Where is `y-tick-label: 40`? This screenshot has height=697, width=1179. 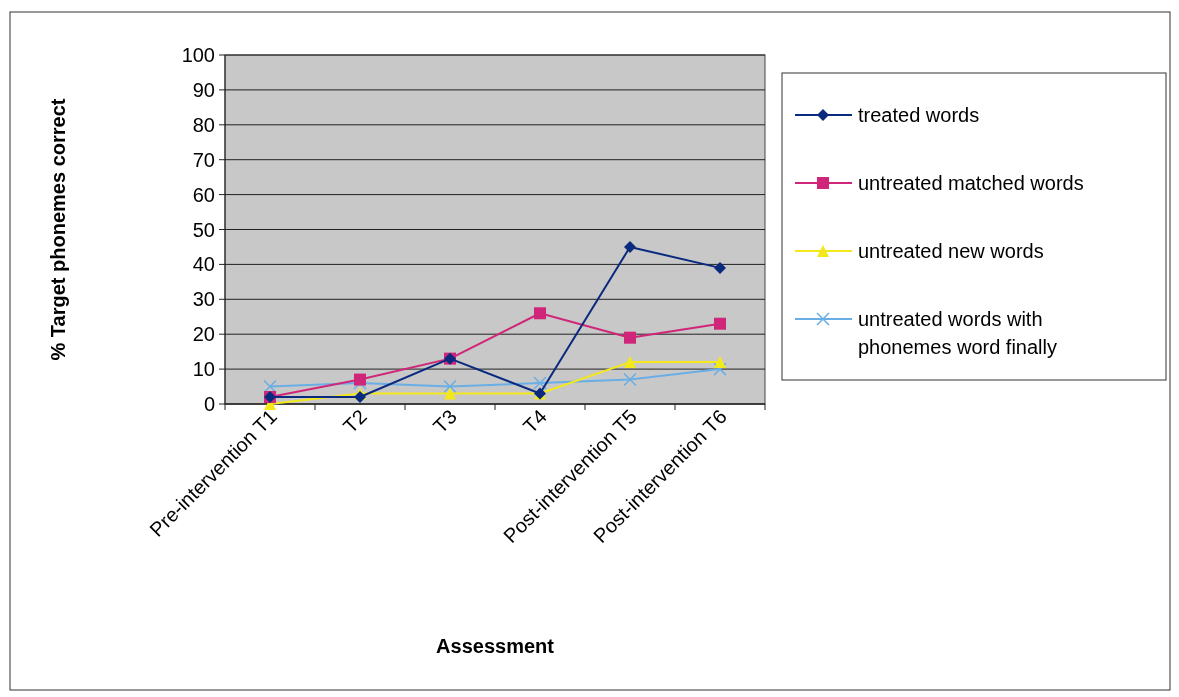
y-tick-label: 40 is located at coordinates (203, 264).